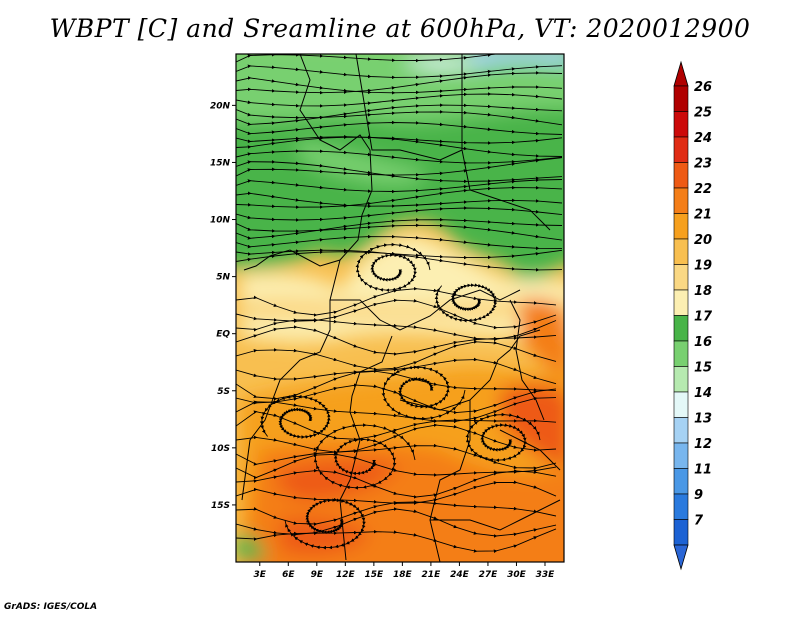 The width and height of the screenshot is (800, 618). I want to click on lon-tick-label: 30E, so click(517, 575).